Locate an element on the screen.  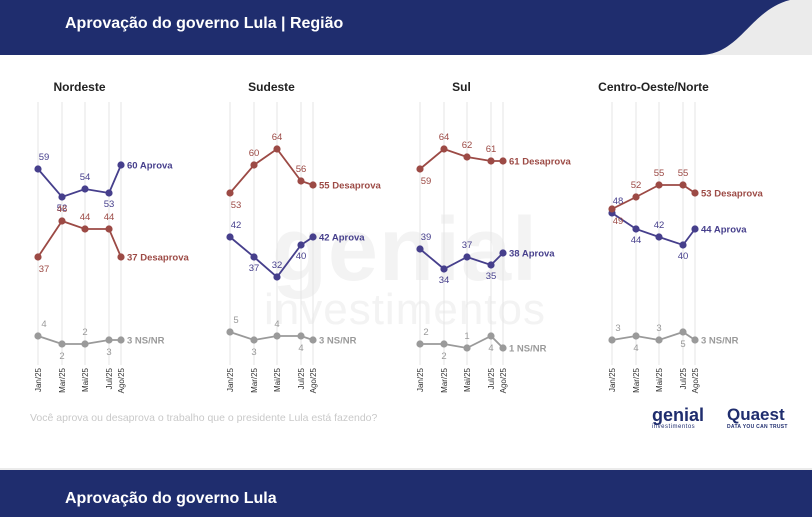
chart-title: Sul is located at coordinates (461, 87).